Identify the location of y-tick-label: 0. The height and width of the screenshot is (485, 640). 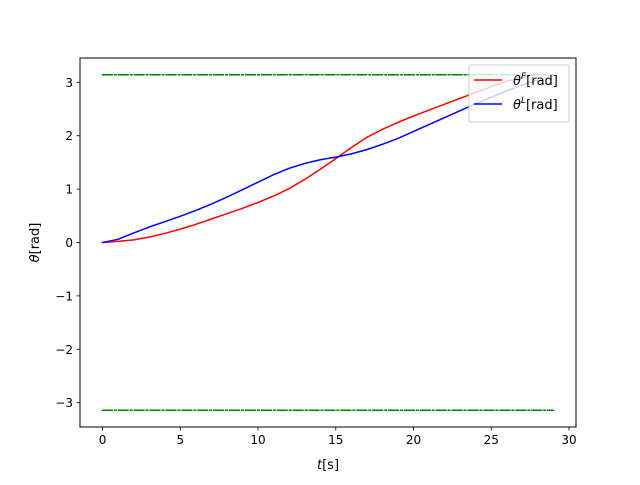
(69, 243).